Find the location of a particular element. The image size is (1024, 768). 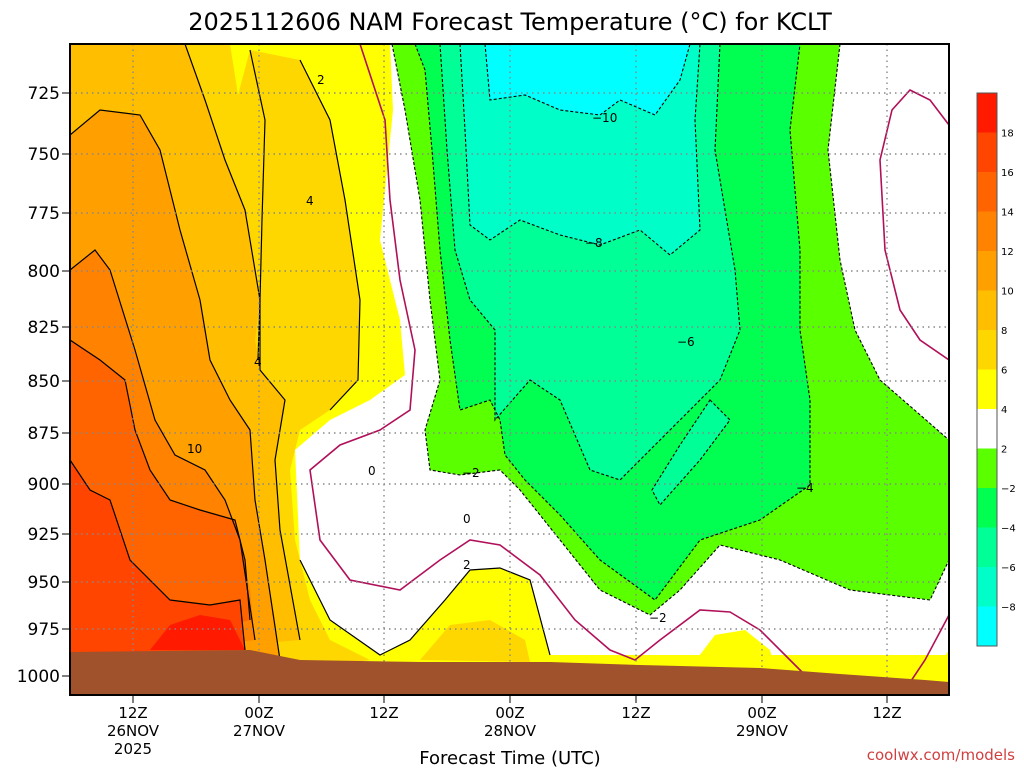

region-4-6-lower-bubble is located at coordinates (475, 641).